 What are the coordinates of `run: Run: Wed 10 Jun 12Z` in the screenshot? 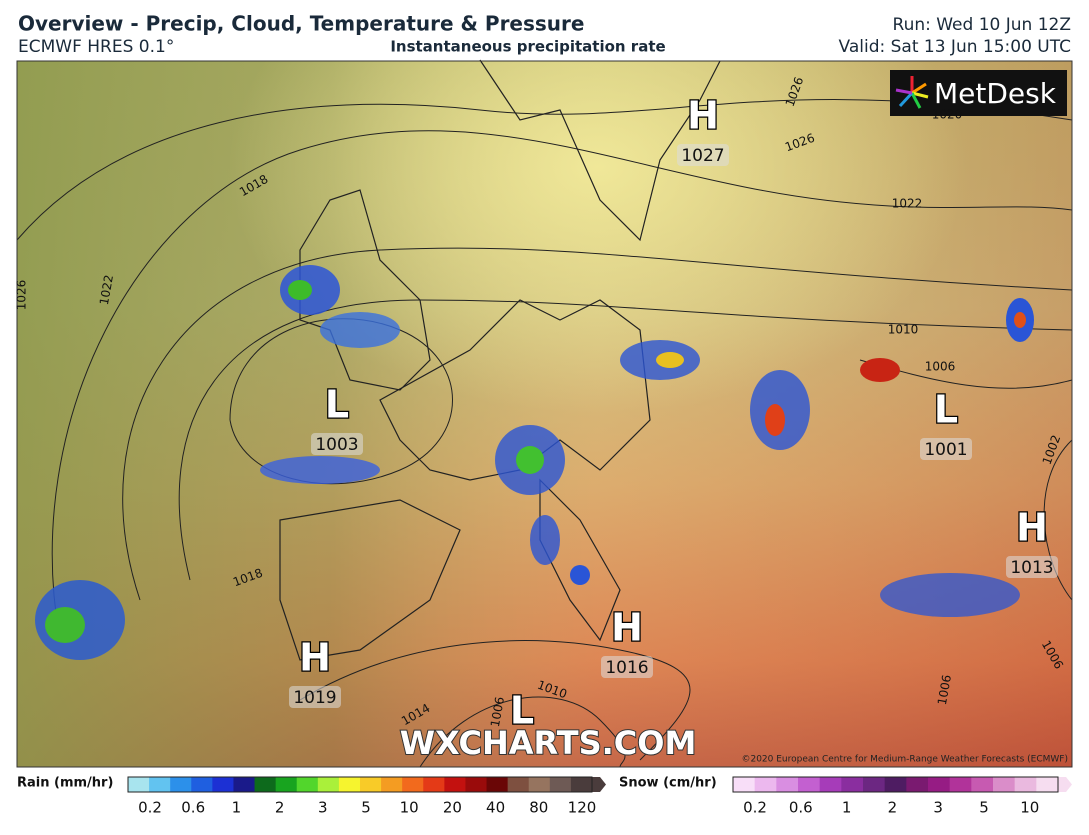 It's located at (982, 25).